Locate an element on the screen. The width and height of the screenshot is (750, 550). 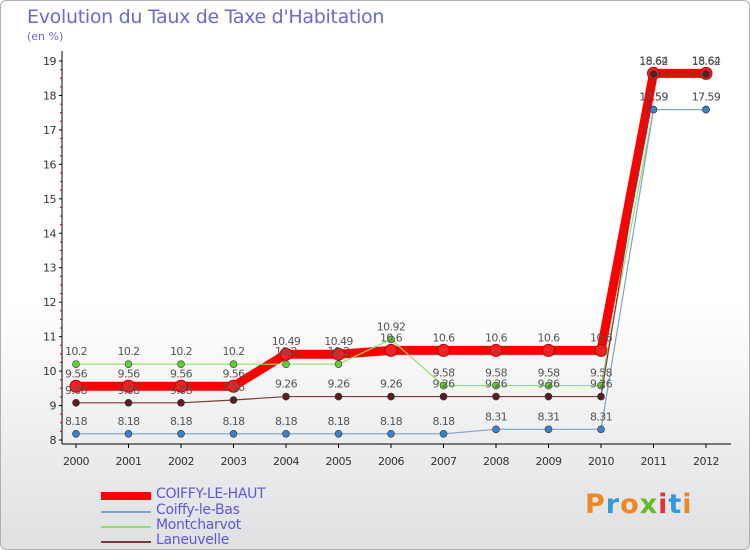
y-tick-label: 13 is located at coordinates (49, 268).